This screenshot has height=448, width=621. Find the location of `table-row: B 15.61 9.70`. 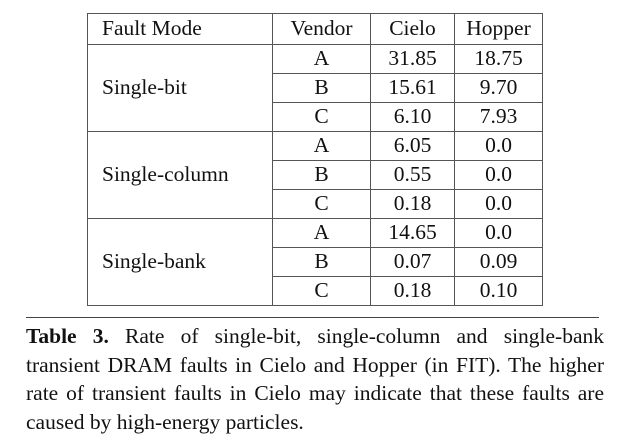

table-row: B 15.61 9.70 is located at coordinates (315, 88).